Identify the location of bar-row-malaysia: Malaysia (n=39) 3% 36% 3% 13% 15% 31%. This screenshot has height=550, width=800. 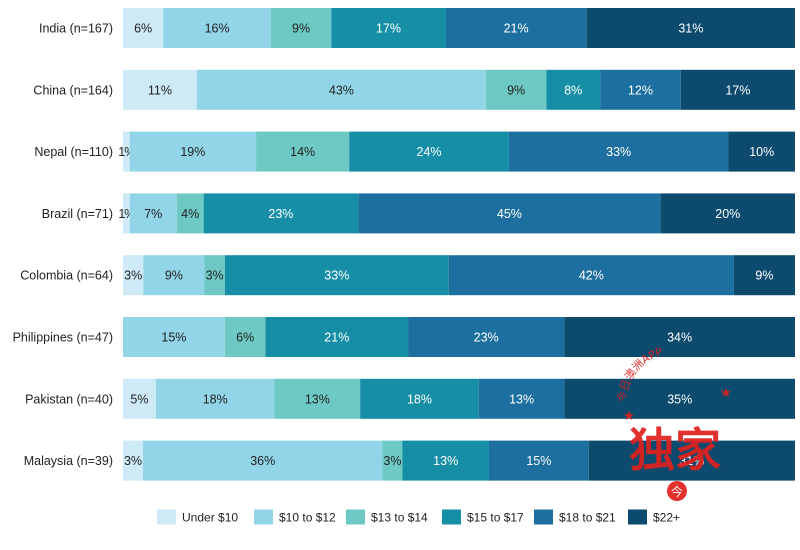
(409, 460).